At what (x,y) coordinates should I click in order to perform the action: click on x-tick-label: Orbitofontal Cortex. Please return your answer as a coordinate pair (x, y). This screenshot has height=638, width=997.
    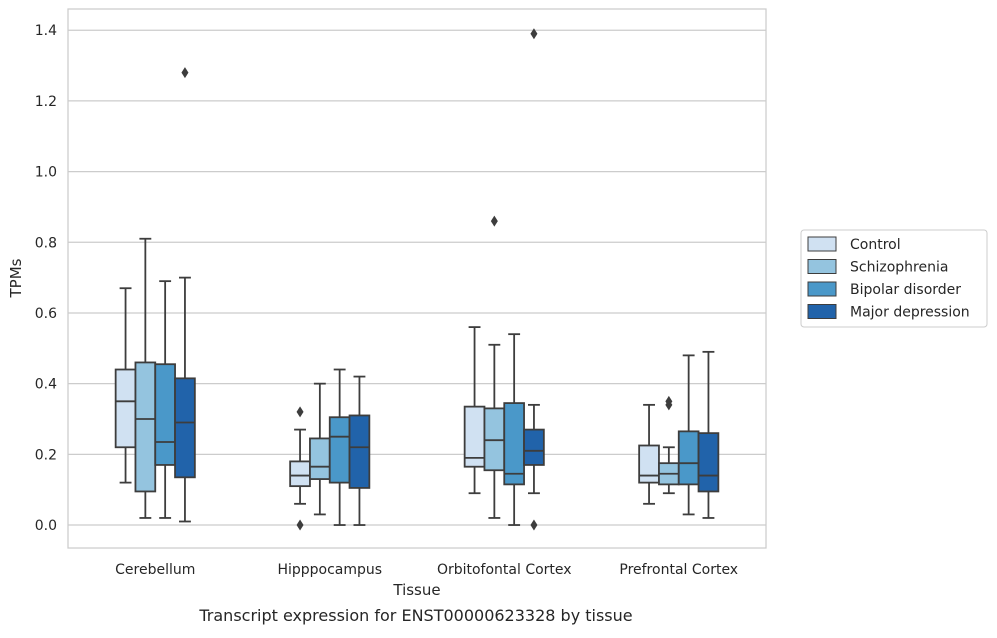
    Looking at the image, I should click on (504, 570).